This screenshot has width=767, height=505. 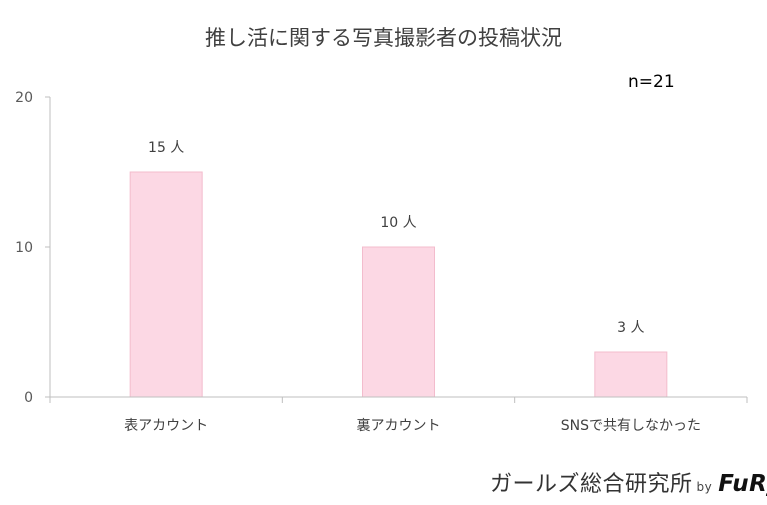 I want to click on sample-size-label: n=21, so click(x=651, y=82).